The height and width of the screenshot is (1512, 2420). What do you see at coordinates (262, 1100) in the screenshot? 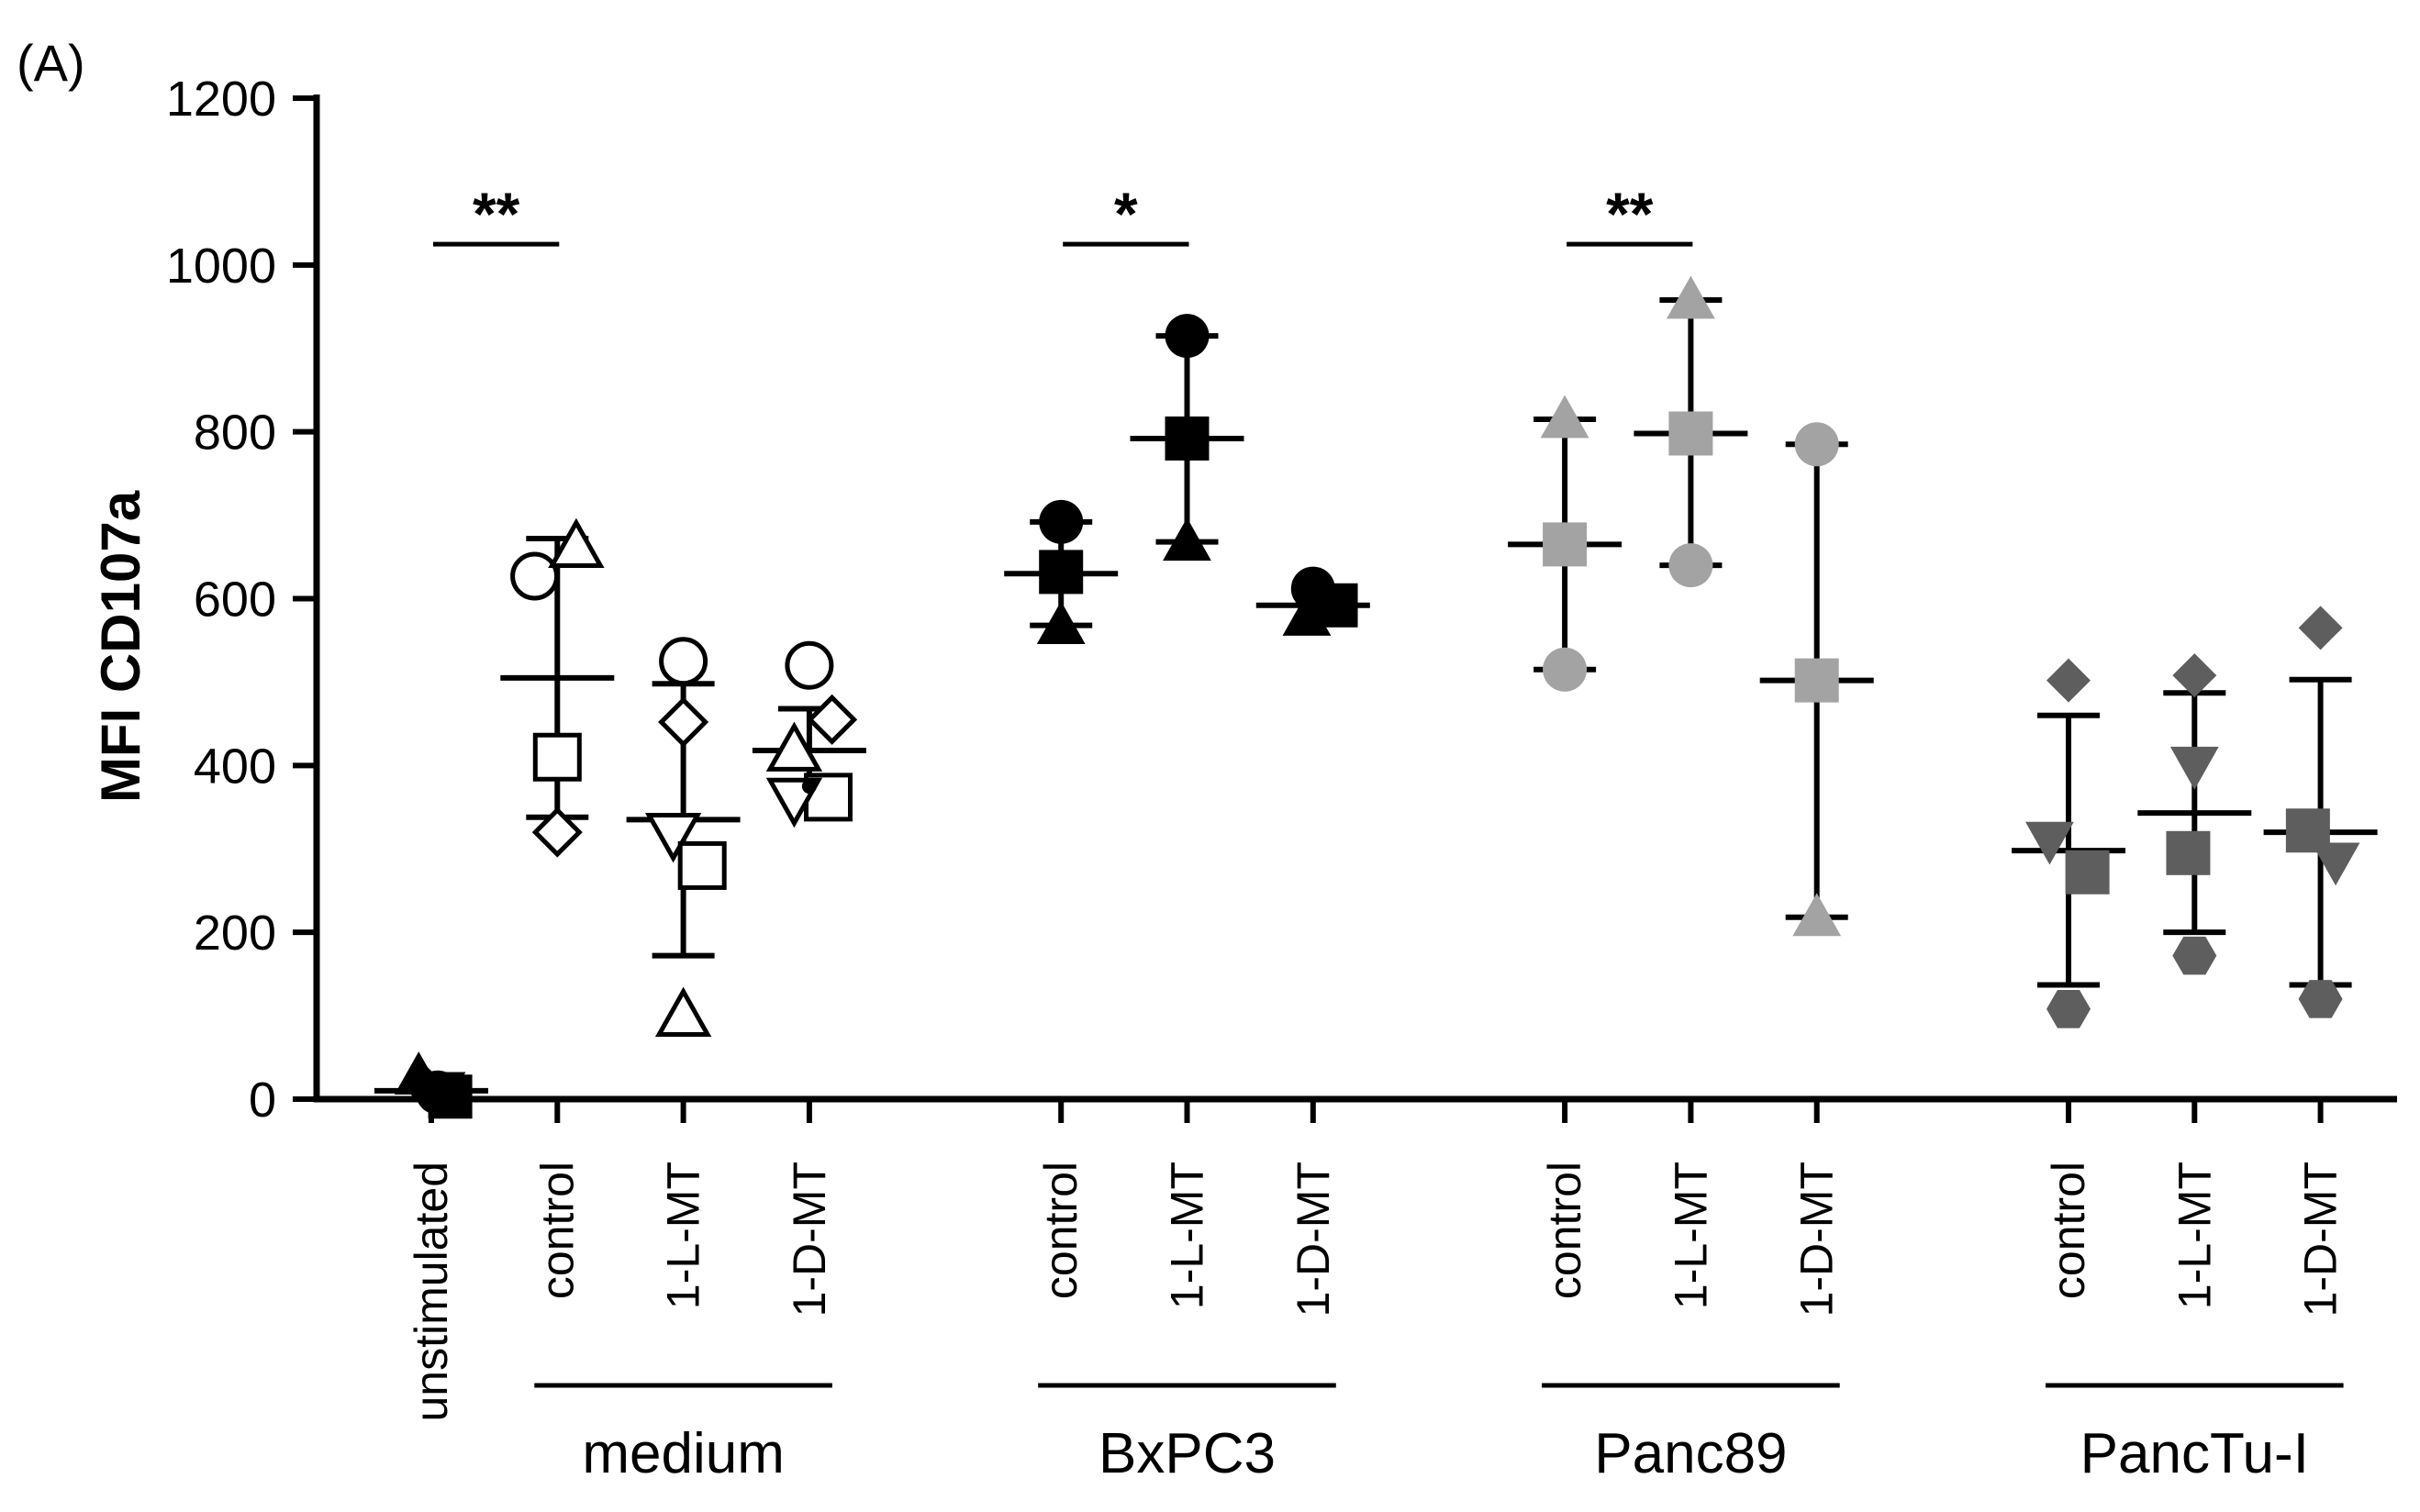
I see `y-tick-label: 0` at bounding box center [262, 1100].